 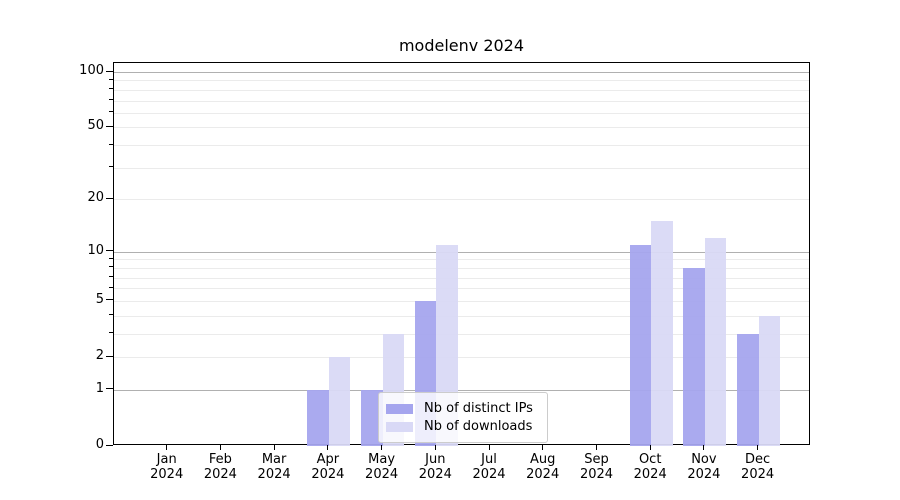 What do you see at coordinates (640, 345) in the screenshot?
I see `bar-distinct-ips-oct` at bounding box center [640, 345].